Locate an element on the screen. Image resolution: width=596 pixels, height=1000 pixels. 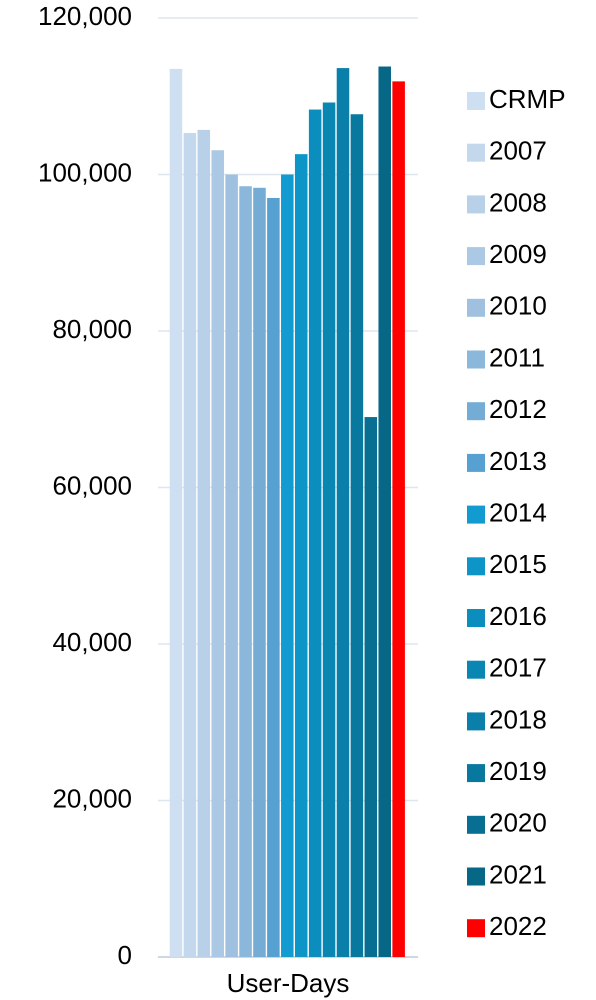
y-tick-label: 20,000 is located at coordinates (92, 798).